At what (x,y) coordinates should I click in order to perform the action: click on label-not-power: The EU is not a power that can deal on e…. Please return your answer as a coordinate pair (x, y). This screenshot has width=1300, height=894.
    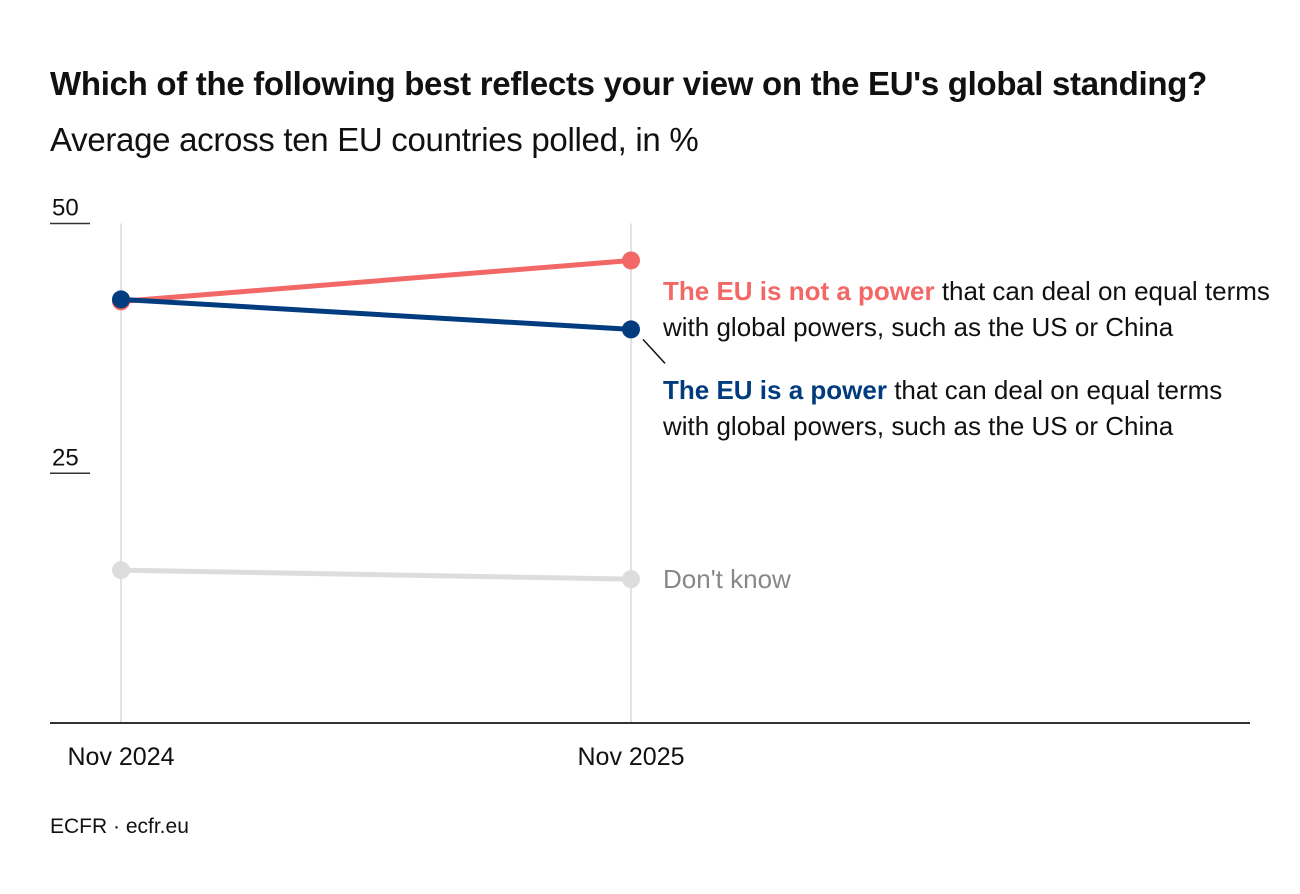
    Looking at the image, I should click on (973, 309).